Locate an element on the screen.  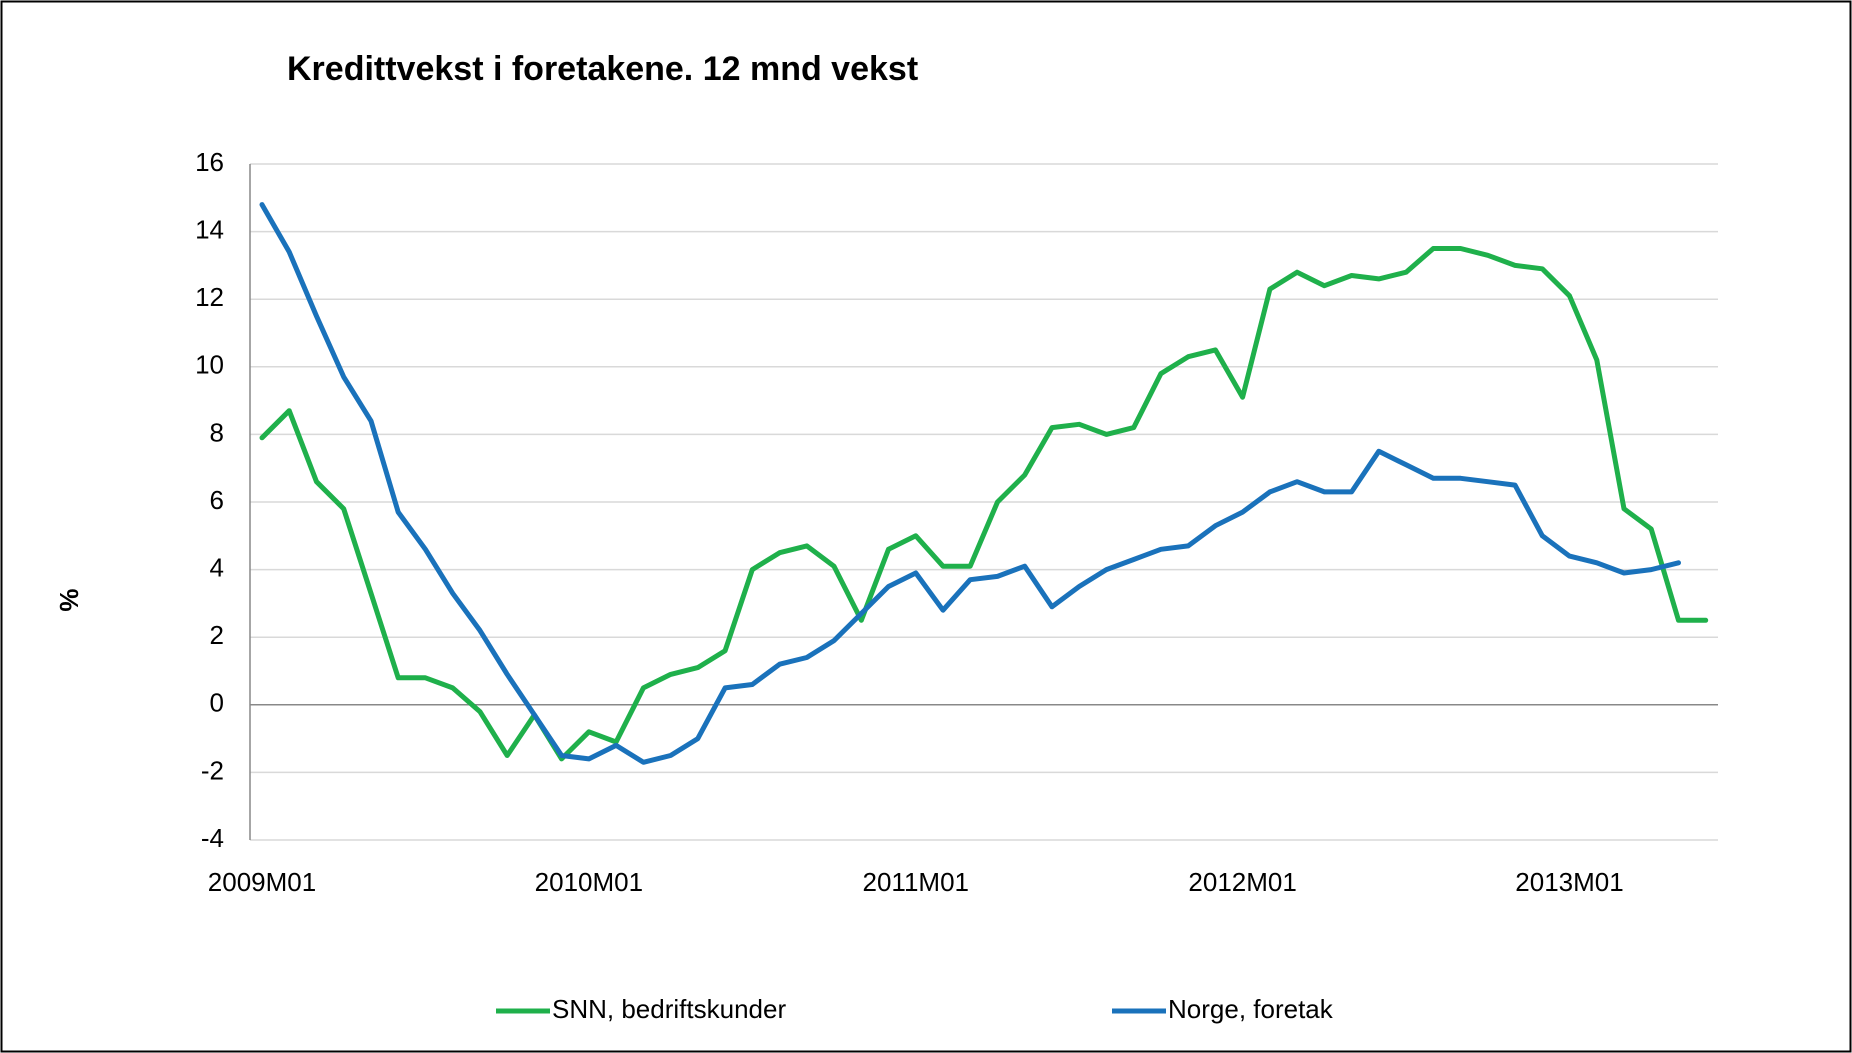
y-tick-label: 2 is located at coordinates (217, 635).